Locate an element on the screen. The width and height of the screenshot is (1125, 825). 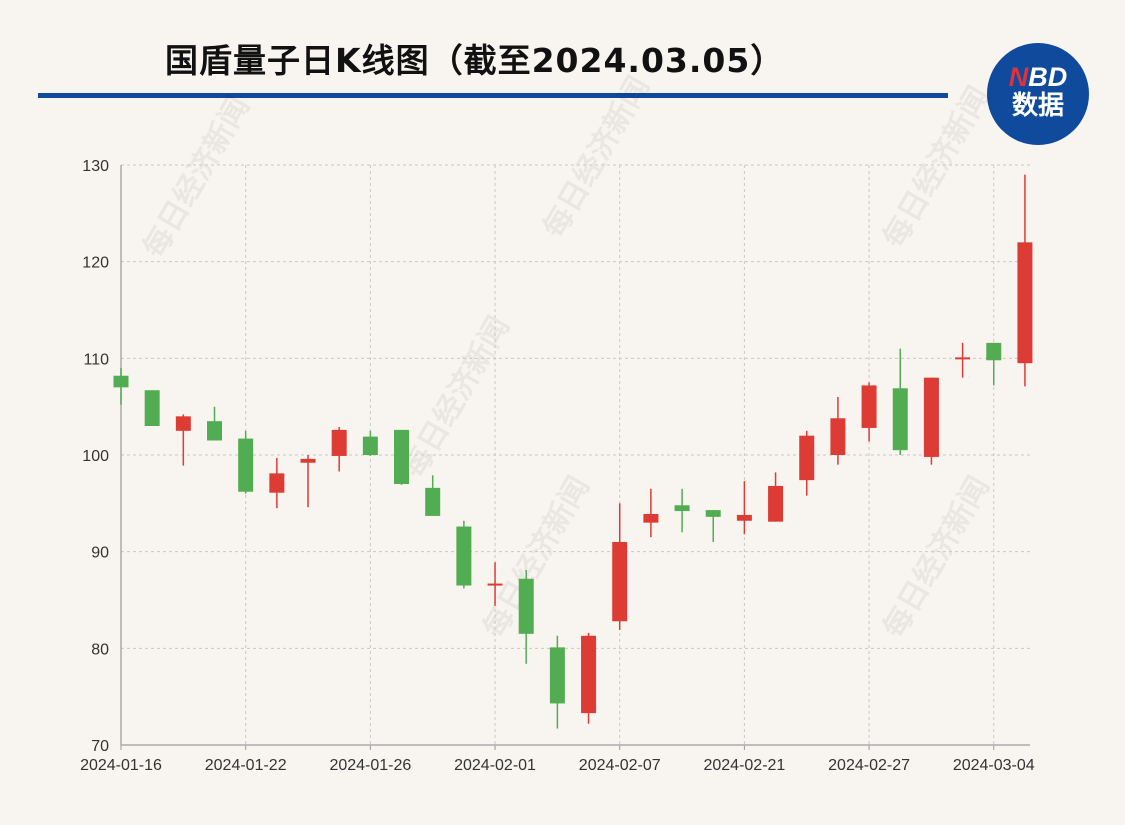
title-underline is located at coordinates (493, 95).